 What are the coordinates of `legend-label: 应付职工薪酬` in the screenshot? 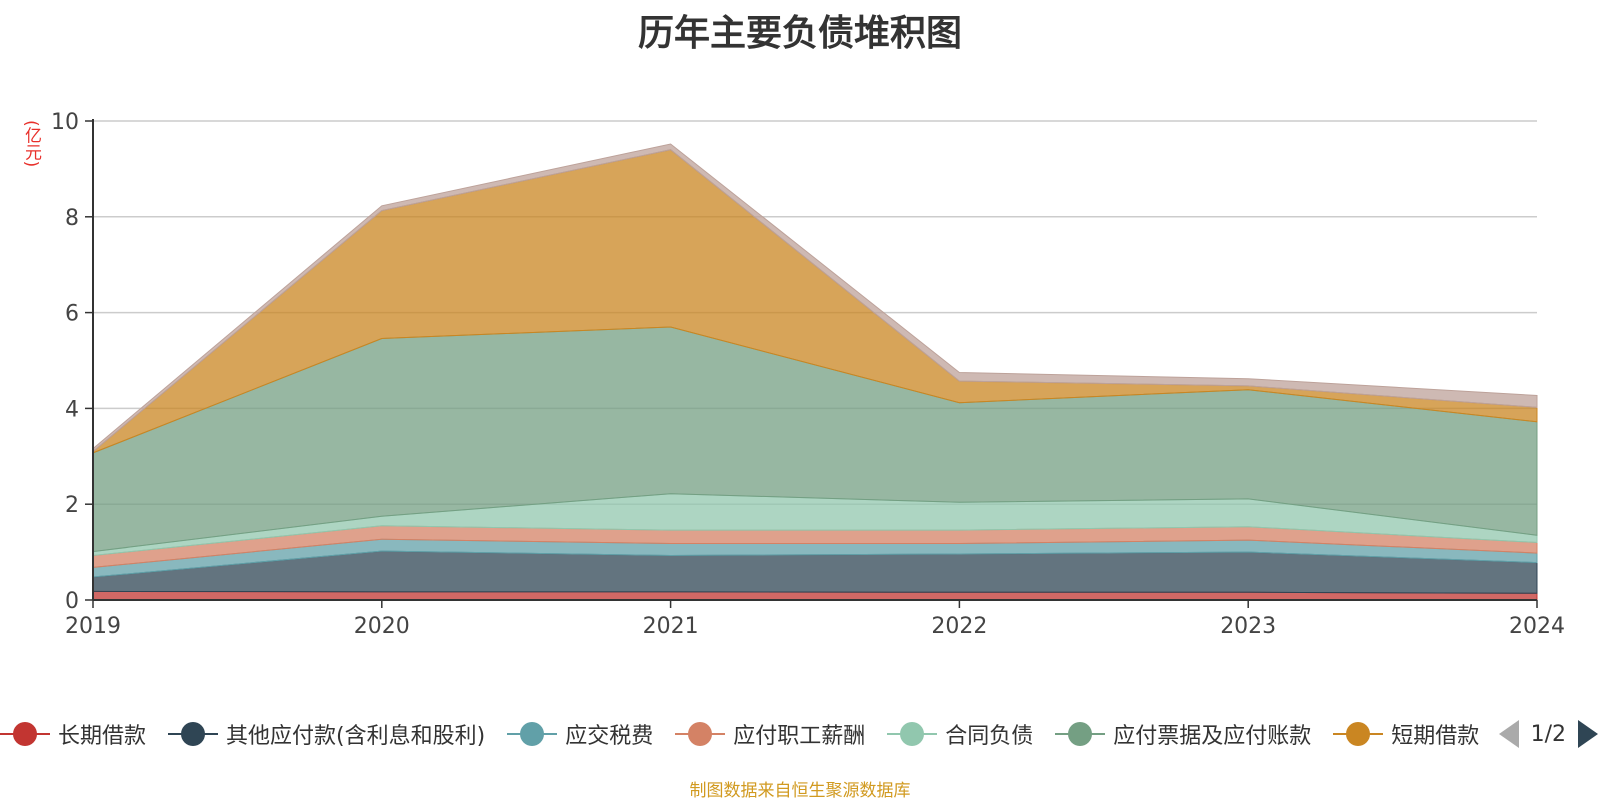 It's located at (799, 736).